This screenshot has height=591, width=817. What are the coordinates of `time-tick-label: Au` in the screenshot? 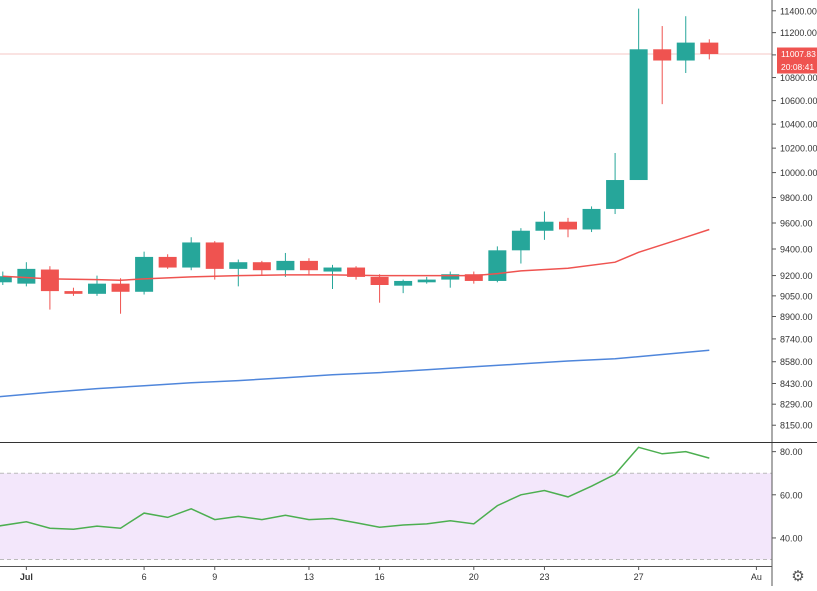 It's located at (756, 577).